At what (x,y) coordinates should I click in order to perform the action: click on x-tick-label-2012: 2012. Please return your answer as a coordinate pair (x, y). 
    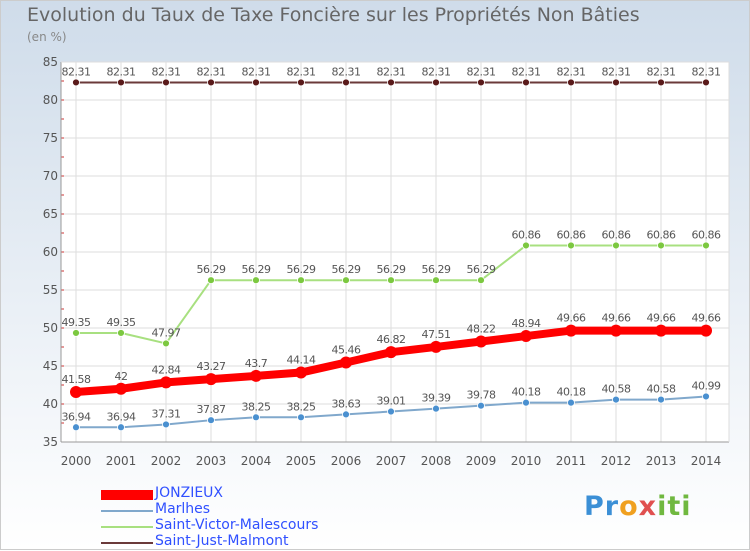
    Looking at the image, I should click on (616, 461).